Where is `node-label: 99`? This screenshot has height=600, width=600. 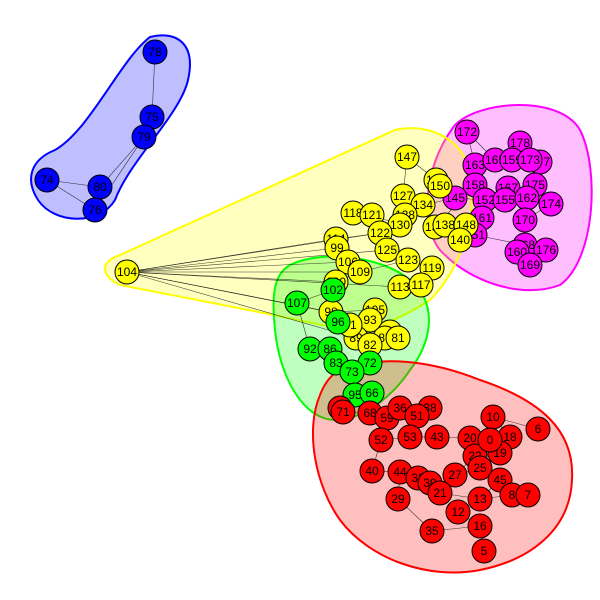
node-label: 99 is located at coordinates (337, 248).